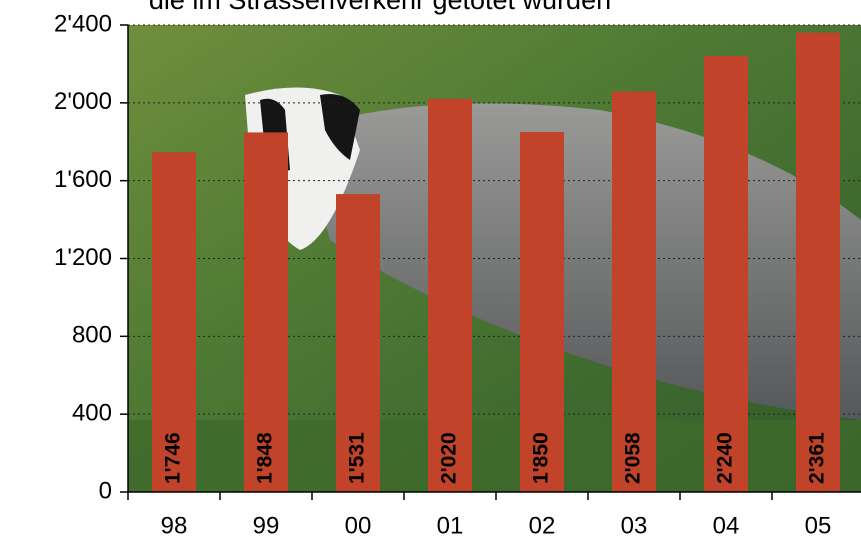  Describe the element at coordinates (450, 525) in the screenshot. I see `x-tick-label: 01` at that location.